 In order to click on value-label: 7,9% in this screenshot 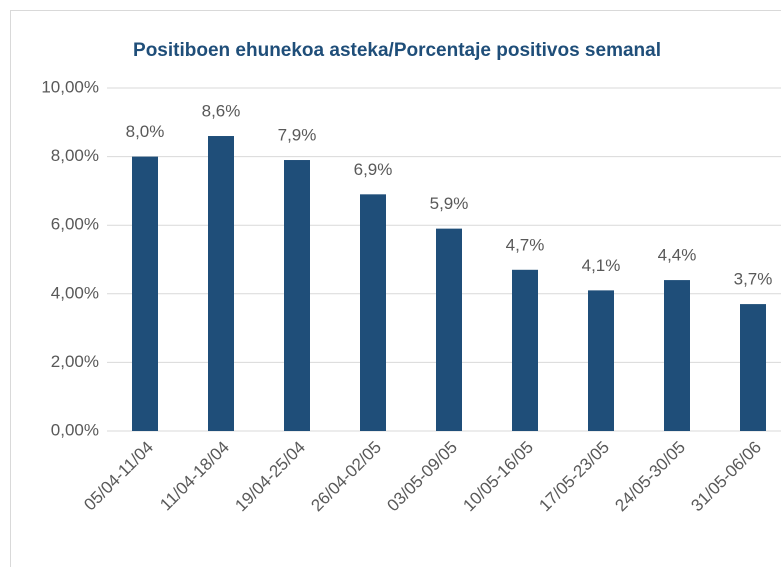, I will do `click(297, 135)`.